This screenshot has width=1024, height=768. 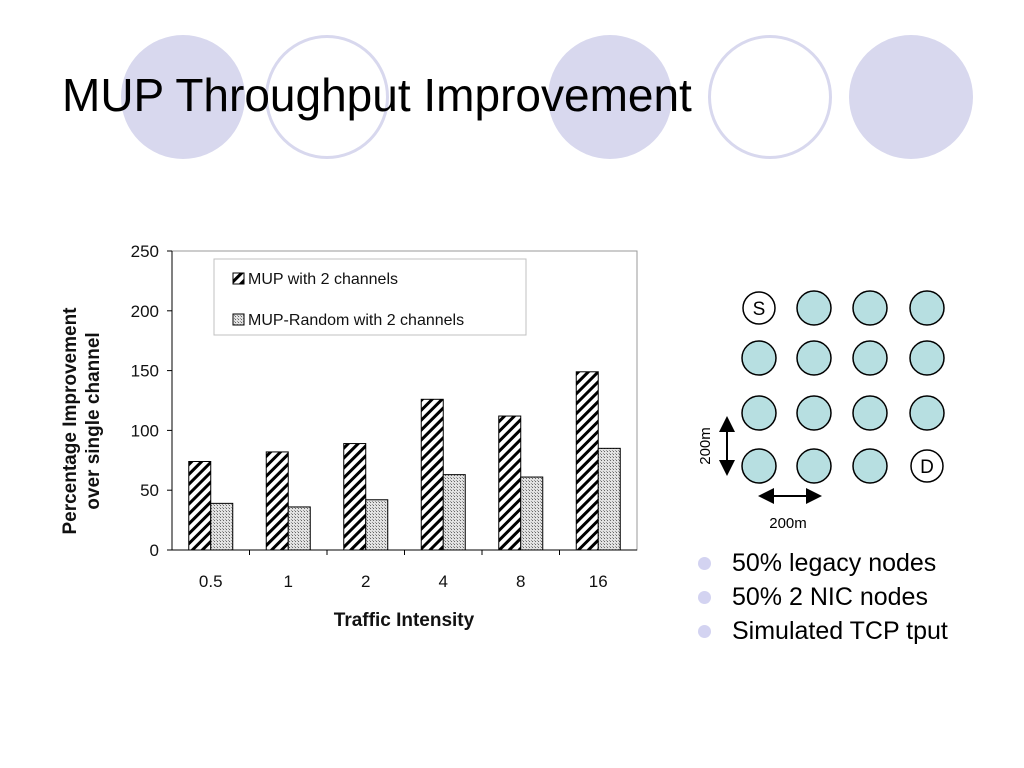 What do you see at coordinates (145, 371) in the screenshot?
I see `y-tick-label: 150` at bounding box center [145, 371].